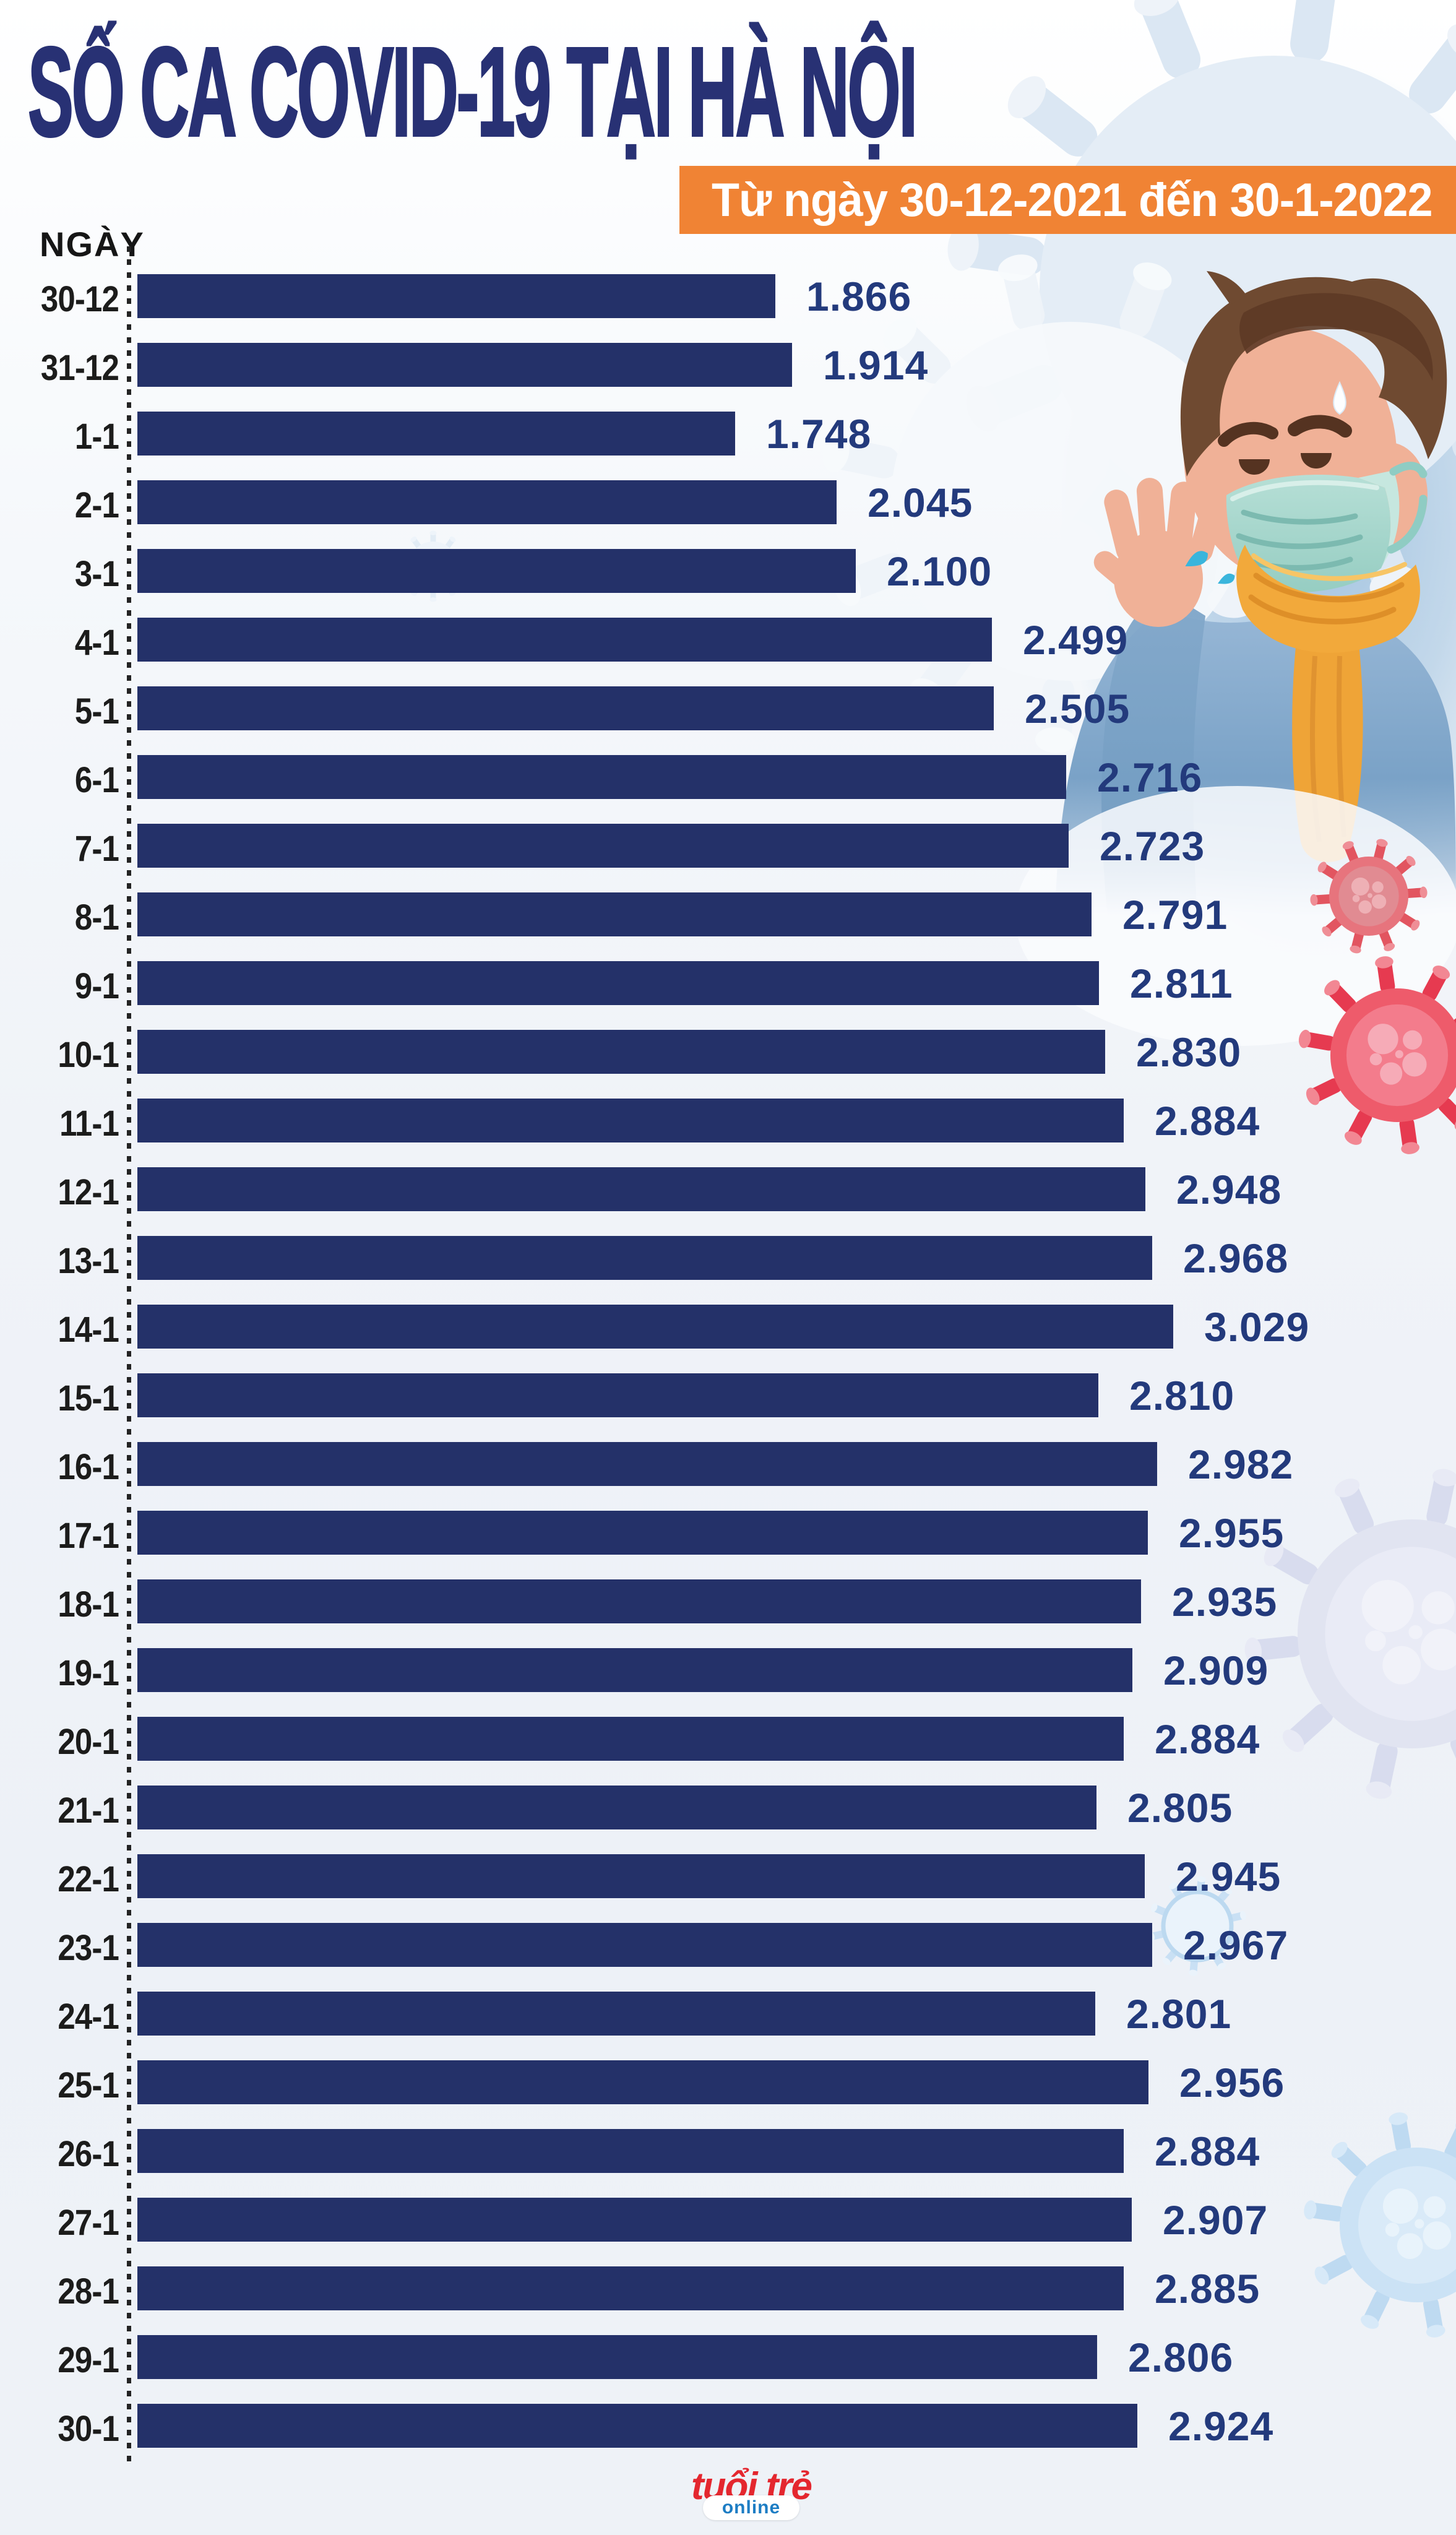 The width and height of the screenshot is (1456, 2535). Describe the element at coordinates (1189, 1052) in the screenshot. I see `value-label: 2.830` at that location.